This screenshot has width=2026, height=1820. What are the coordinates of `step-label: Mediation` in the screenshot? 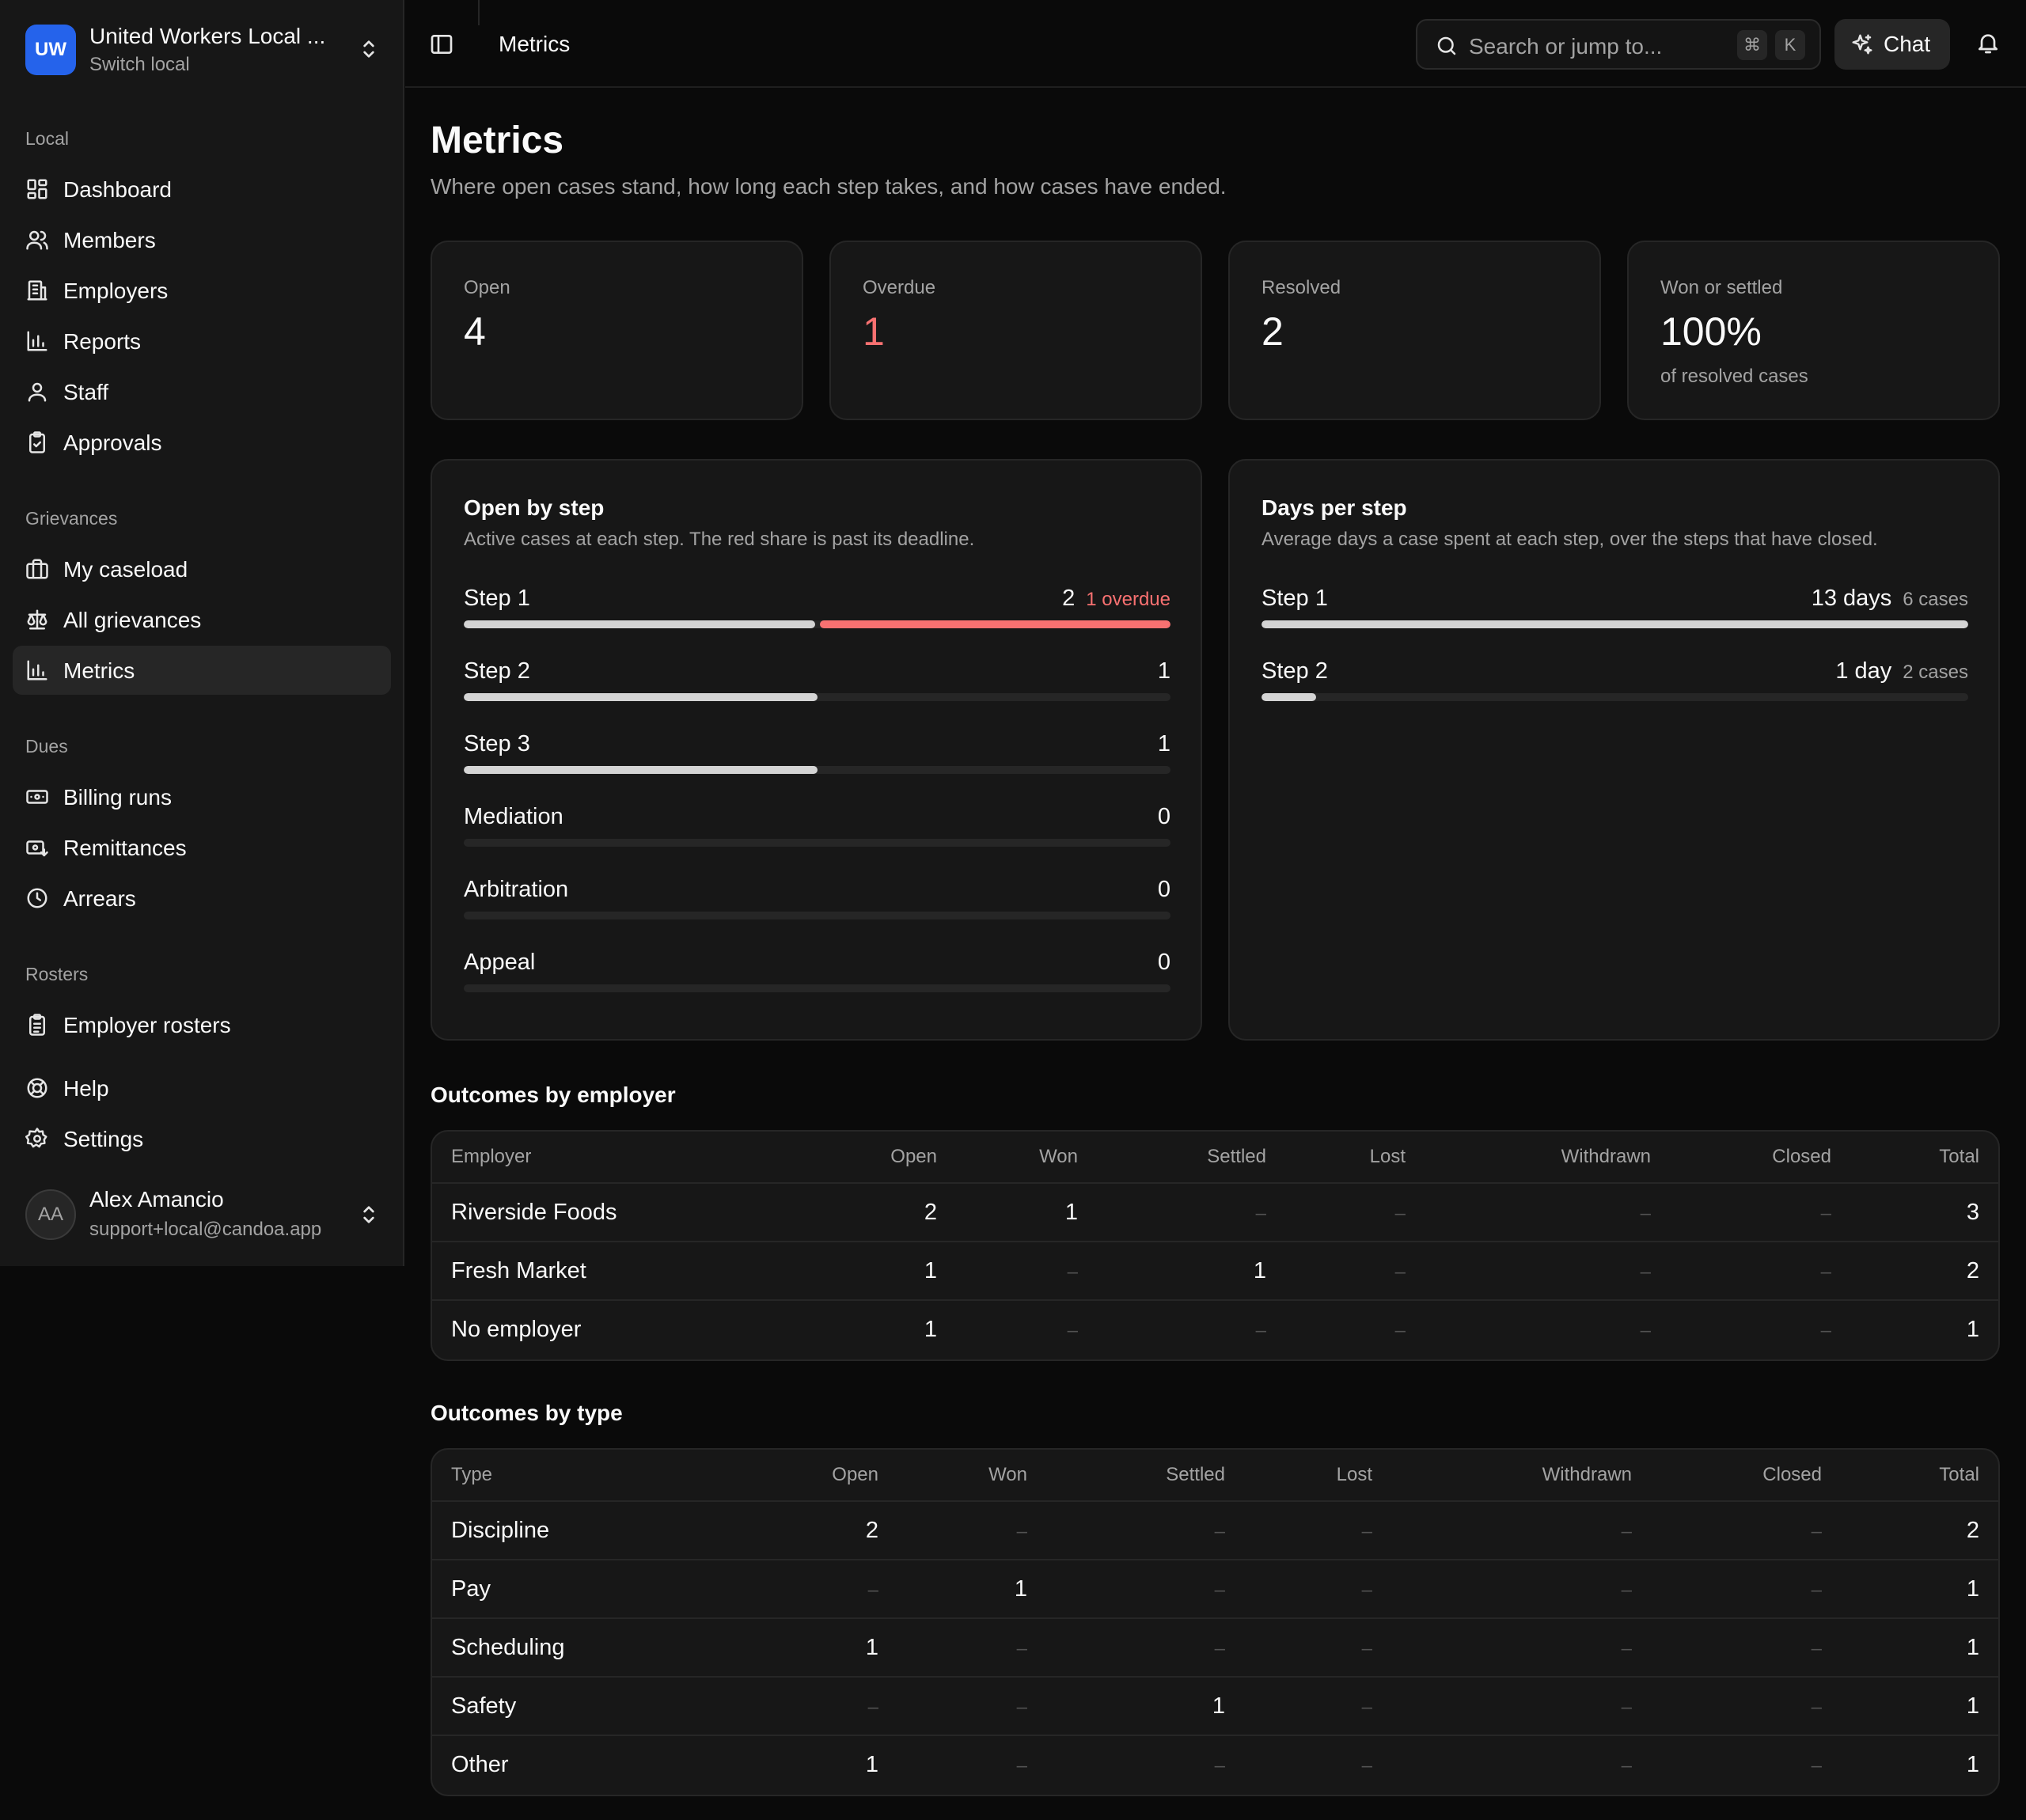 It's located at (513, 816).